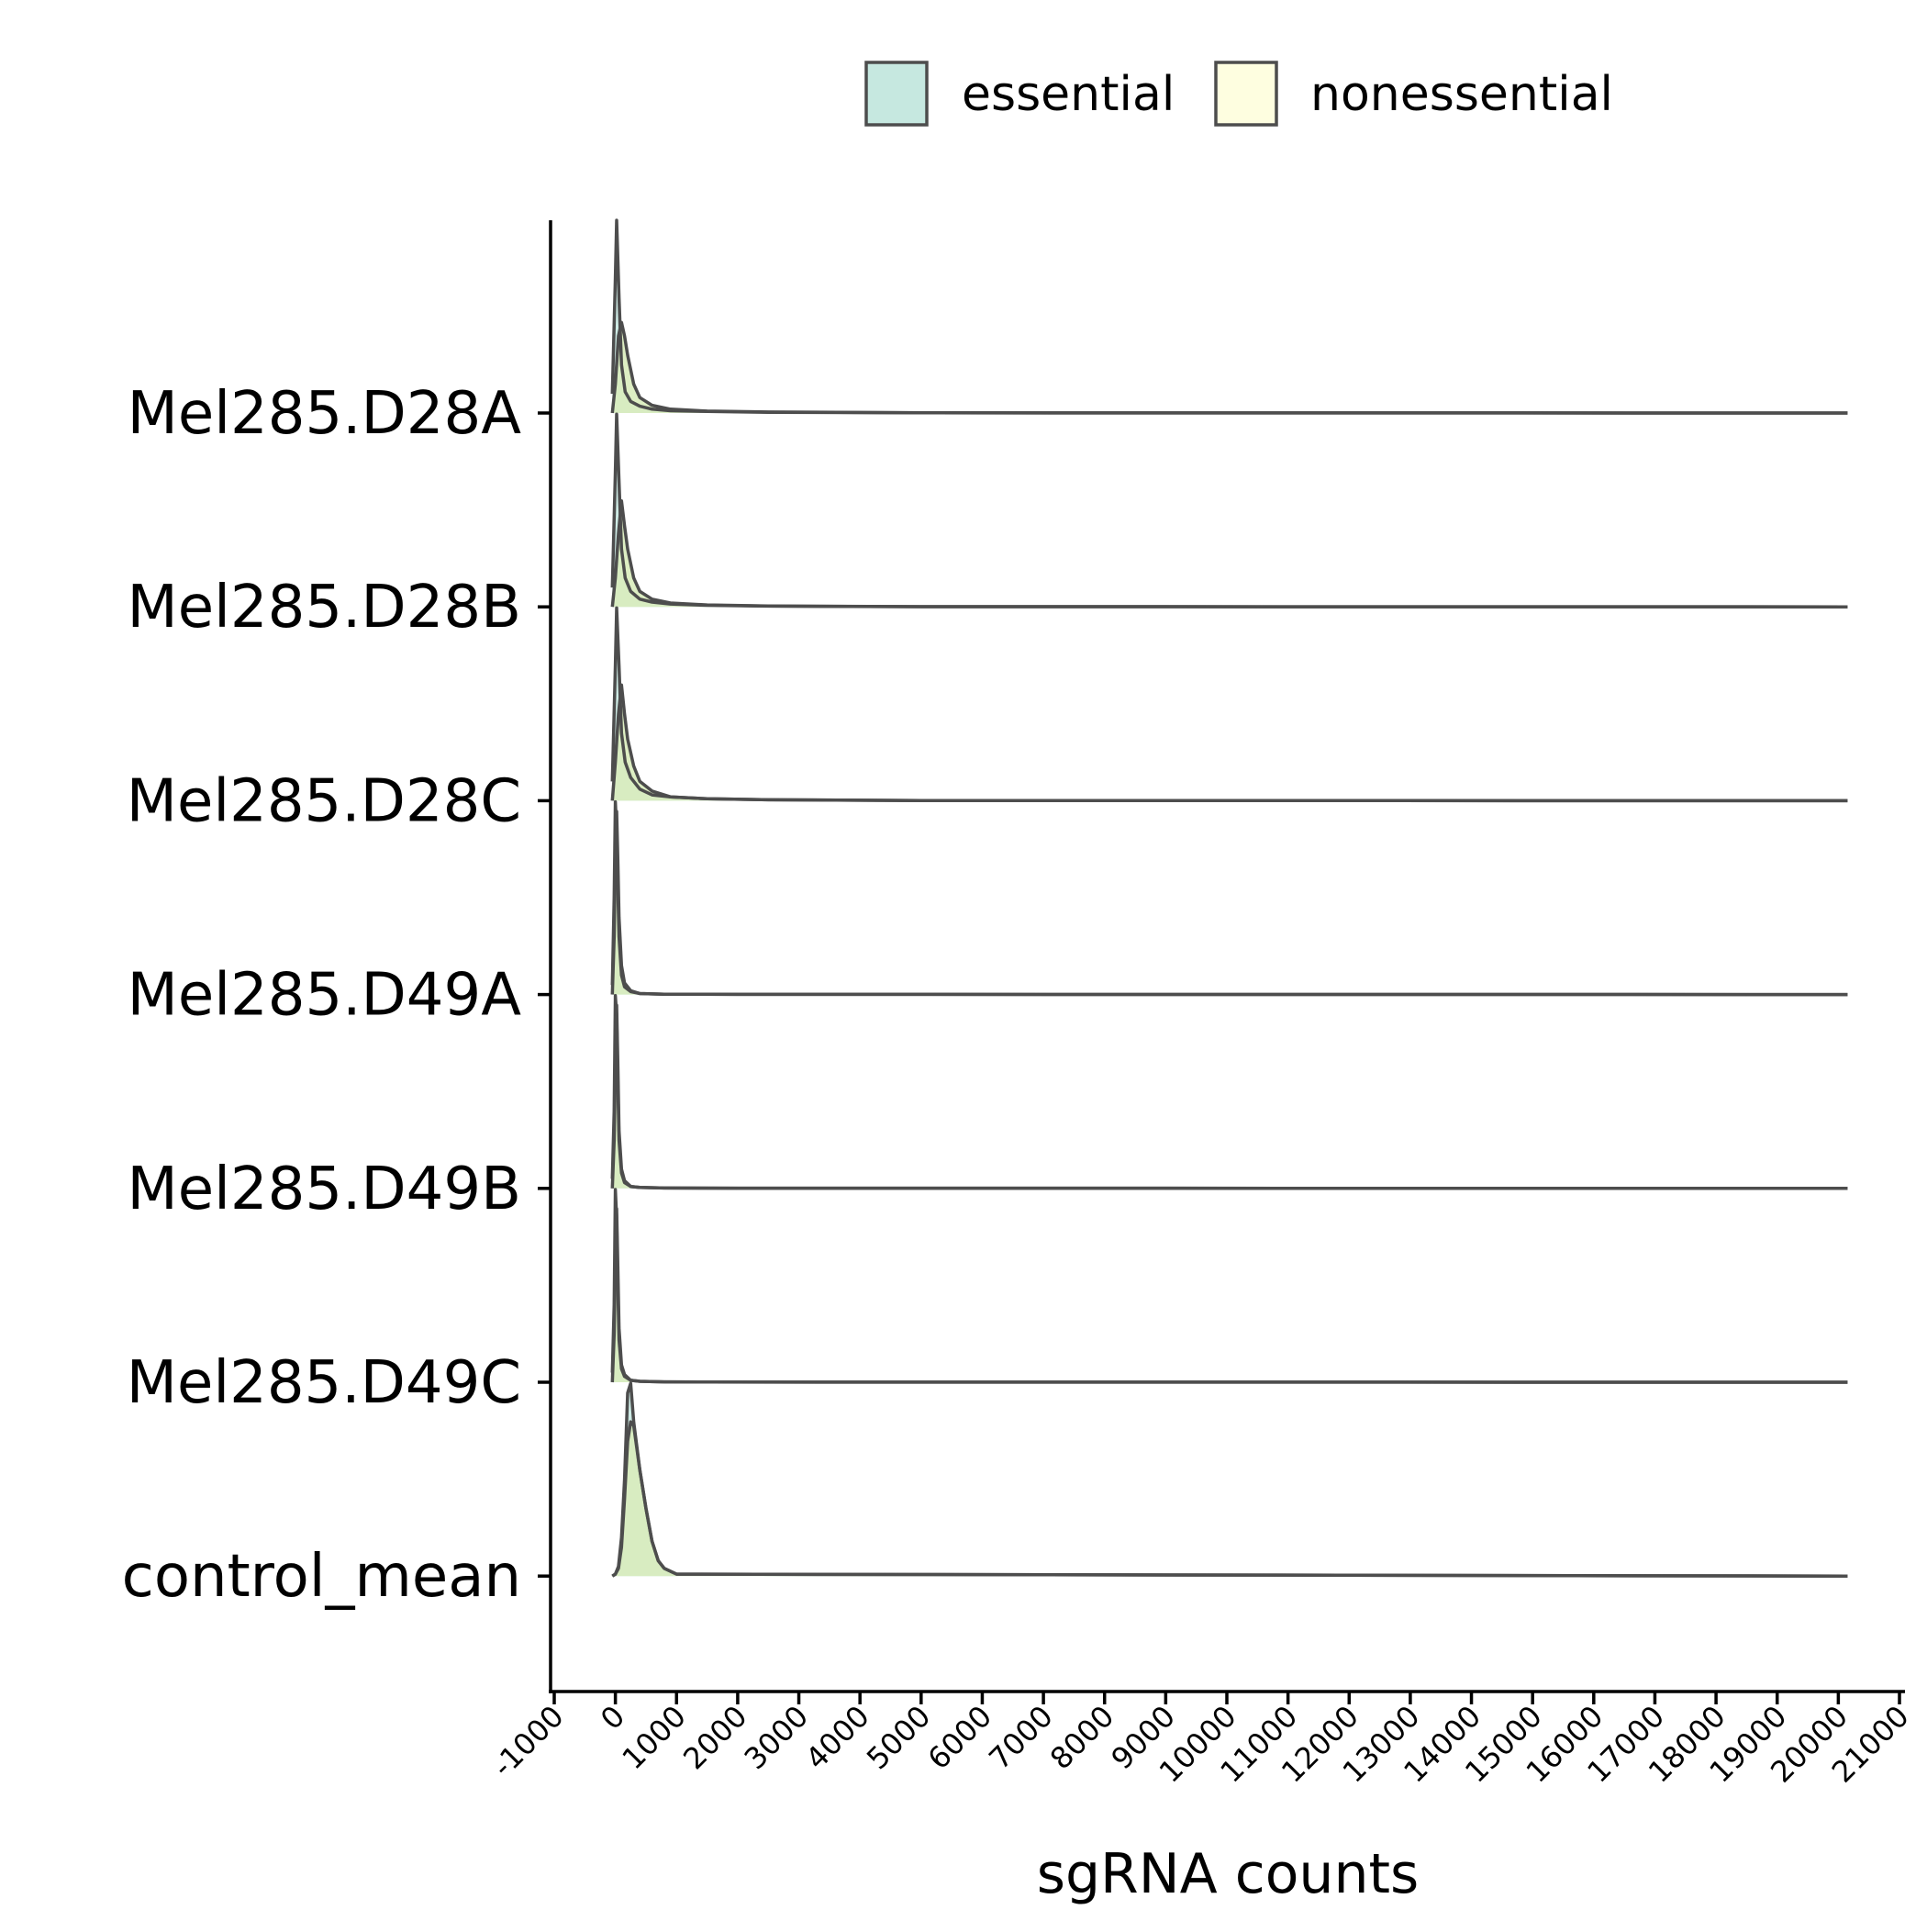 This screenshot has width=1927, height=1932. What do you see at coordinates (898, 1738) in the screenshot?
I see `x-tick-label: 5000` at bounding box center [898, 1738].